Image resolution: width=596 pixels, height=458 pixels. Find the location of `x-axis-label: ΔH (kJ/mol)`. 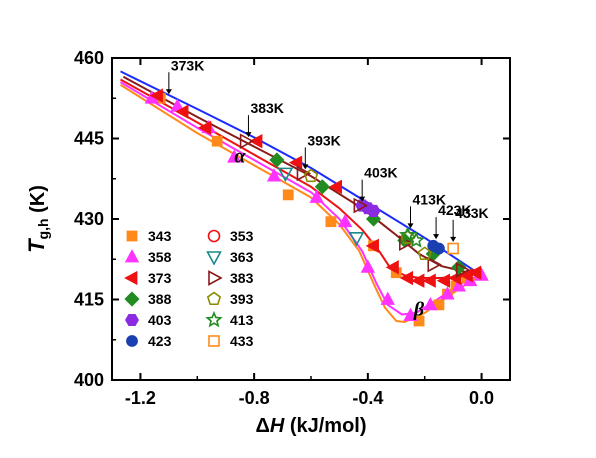

x-axis-label: ΔH (kJ/mol) is located at coordinates (310, 426).